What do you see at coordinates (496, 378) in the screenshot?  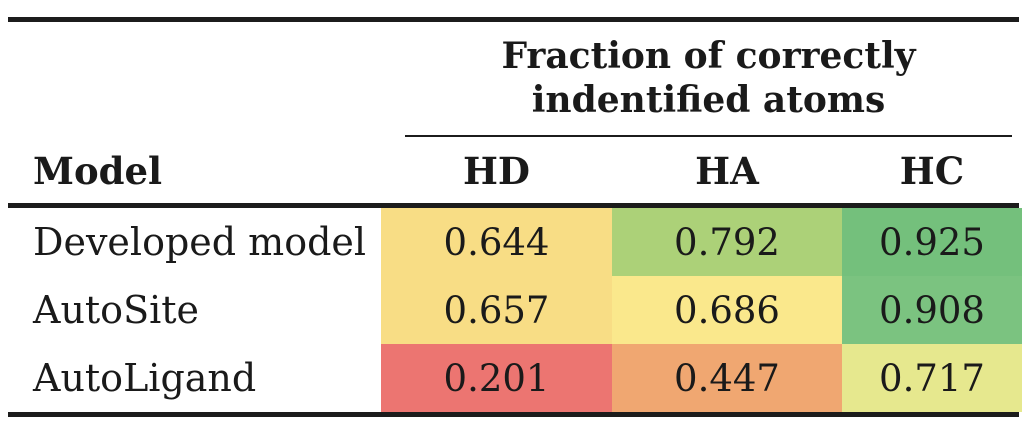 I see `value-cell: 0.201` at bounding box center [496, 378].